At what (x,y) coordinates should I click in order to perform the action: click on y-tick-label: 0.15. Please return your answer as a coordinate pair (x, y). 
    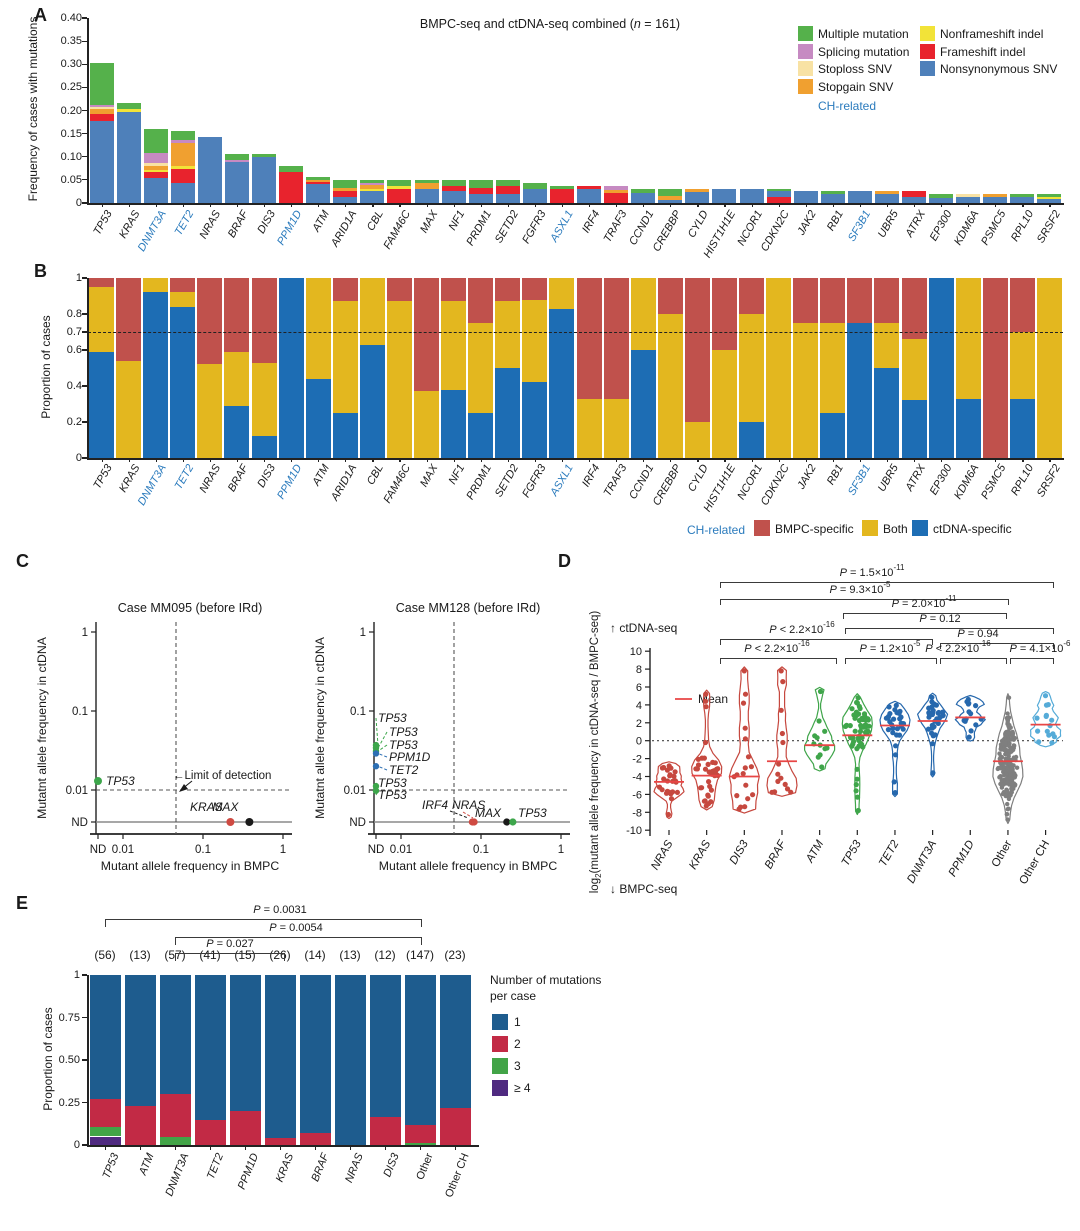
    Looking at the image, I should click on (71, 133).